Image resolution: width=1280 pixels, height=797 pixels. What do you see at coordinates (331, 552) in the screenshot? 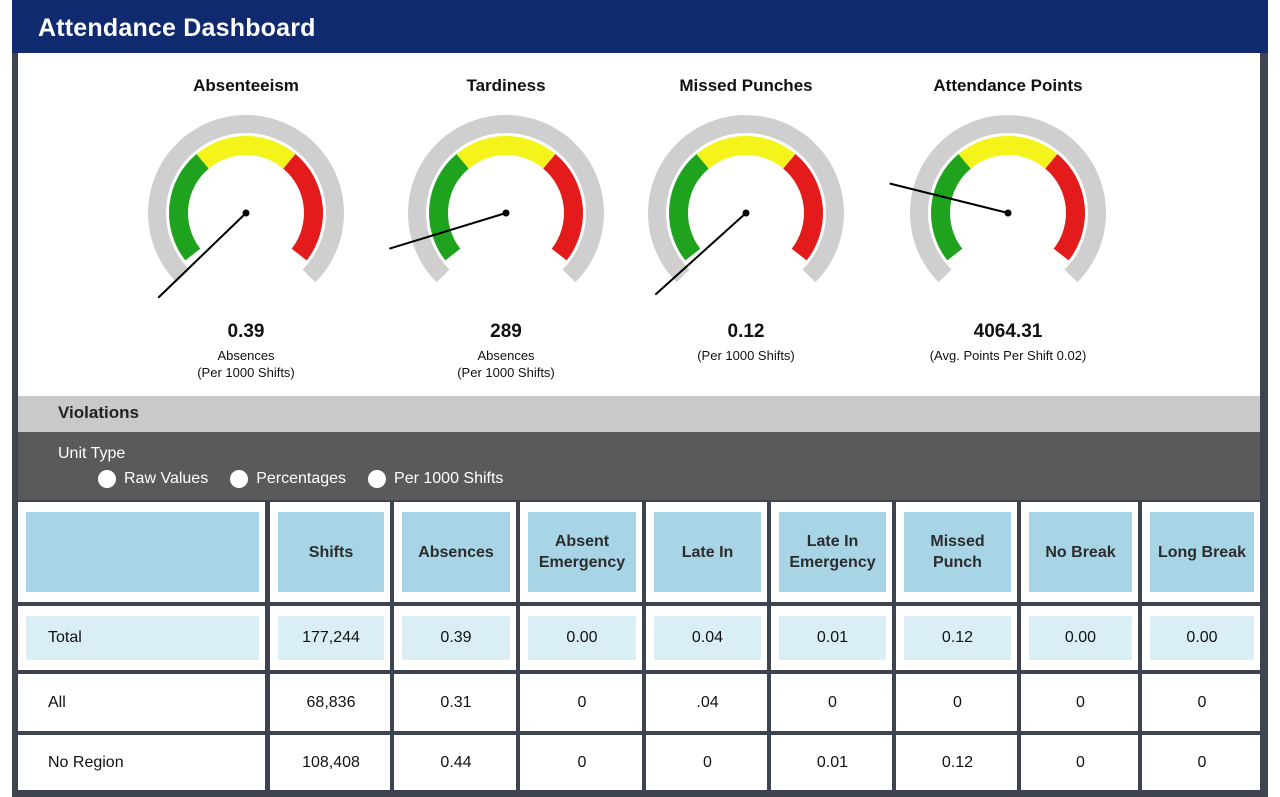
I see `column-header: Shifts` at bounding box center [331, 552].